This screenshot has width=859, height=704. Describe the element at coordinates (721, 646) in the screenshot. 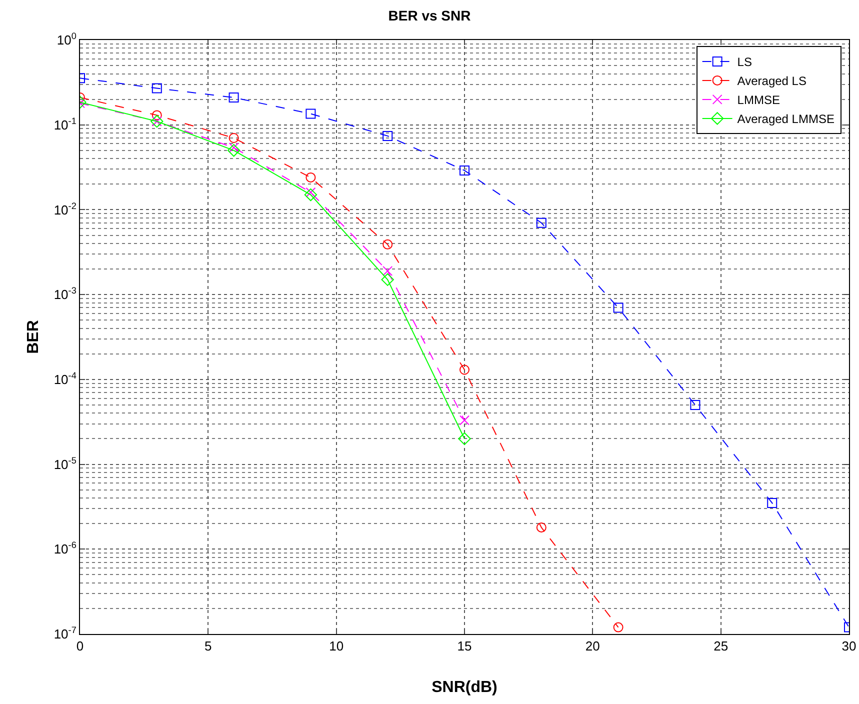

I see `x-tick-label: 25` at that location.